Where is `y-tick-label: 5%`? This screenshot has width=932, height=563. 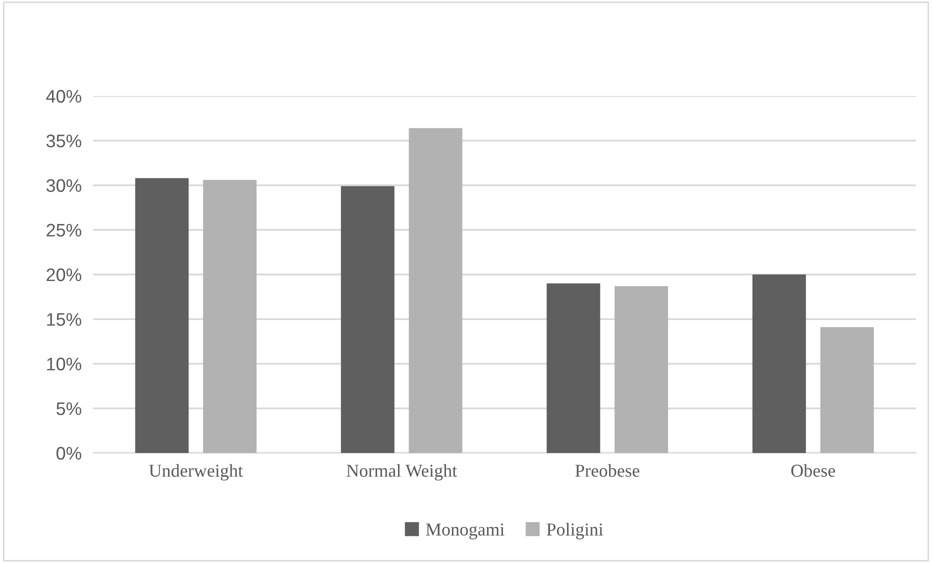 y-tick-label: 5% is located at coordinates (69, 409).